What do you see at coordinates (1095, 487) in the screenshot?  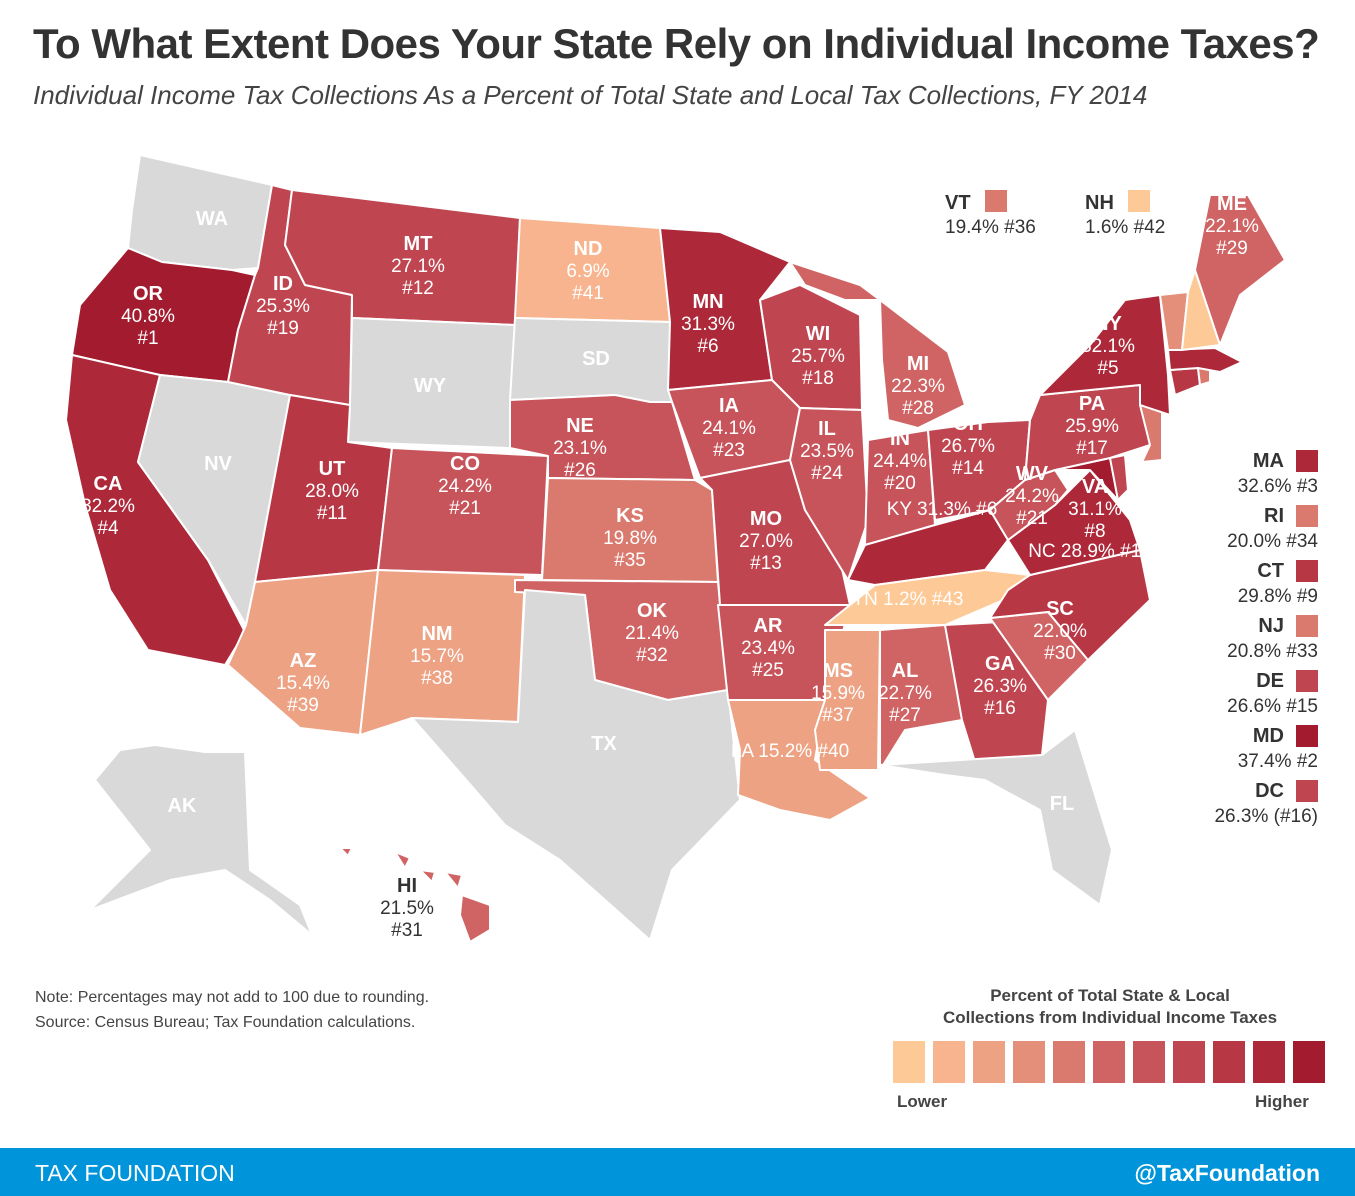 I see `state-label-va: VA` at bounding box center [1095, 487].